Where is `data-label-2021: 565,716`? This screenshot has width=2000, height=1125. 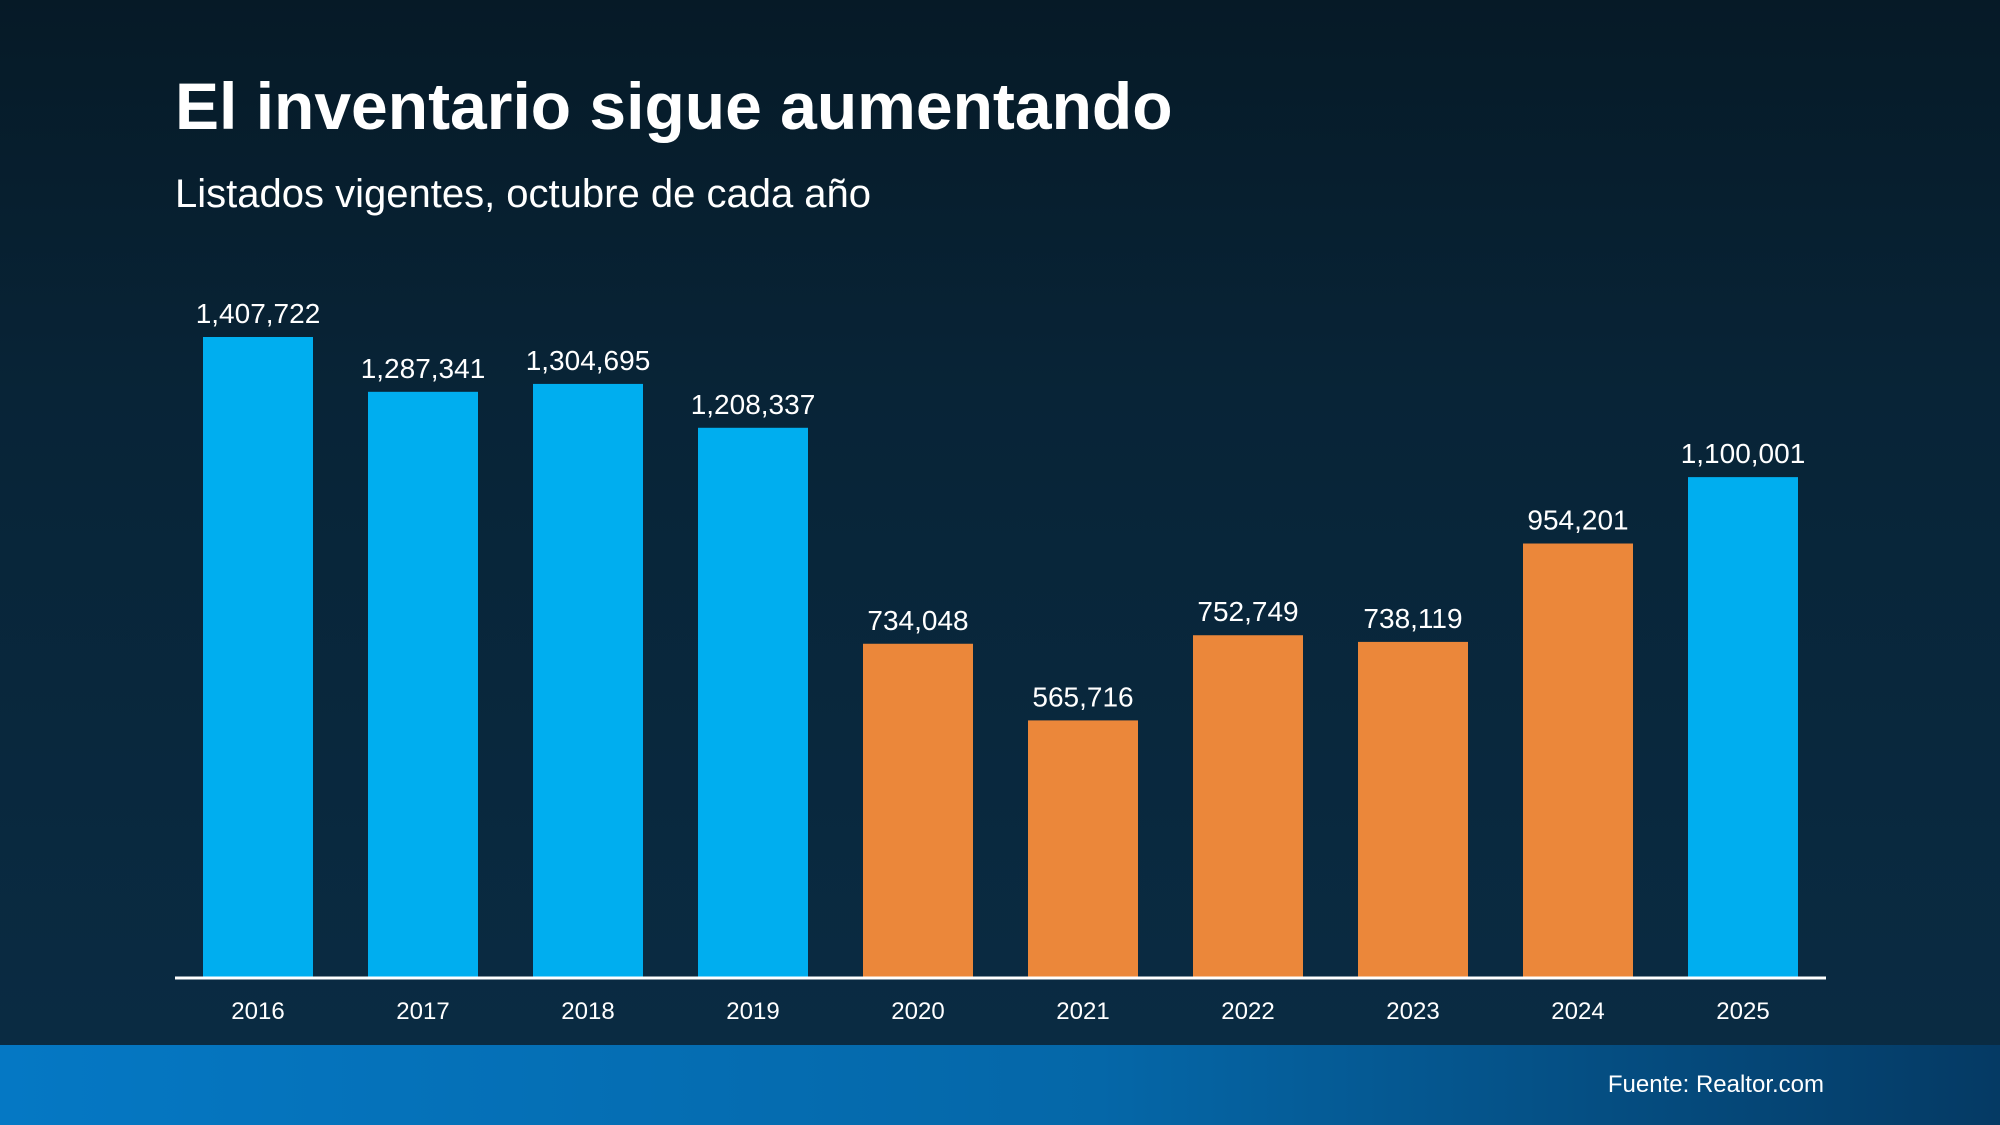
data-label-2021: 565,716 is located at coordinates (1082, 696).